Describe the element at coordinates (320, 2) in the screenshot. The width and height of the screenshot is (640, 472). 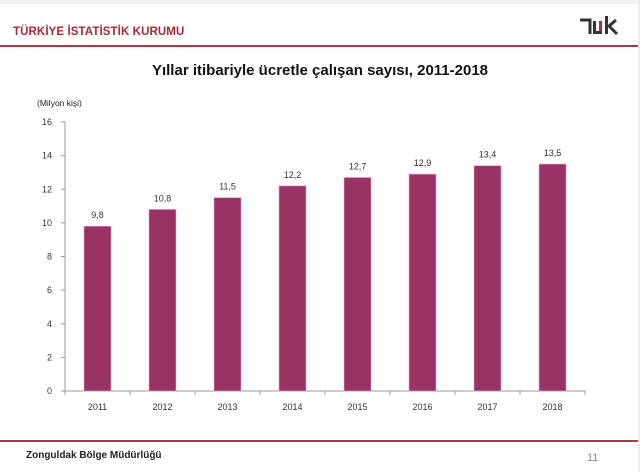
I see `top-strip` at that location.